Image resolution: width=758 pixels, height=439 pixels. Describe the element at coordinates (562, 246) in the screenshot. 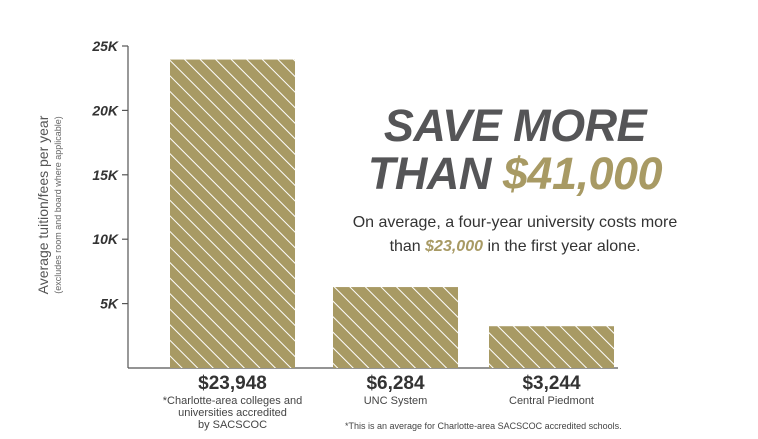

I see `subtext-suffix: in the first year alone.` at that location.